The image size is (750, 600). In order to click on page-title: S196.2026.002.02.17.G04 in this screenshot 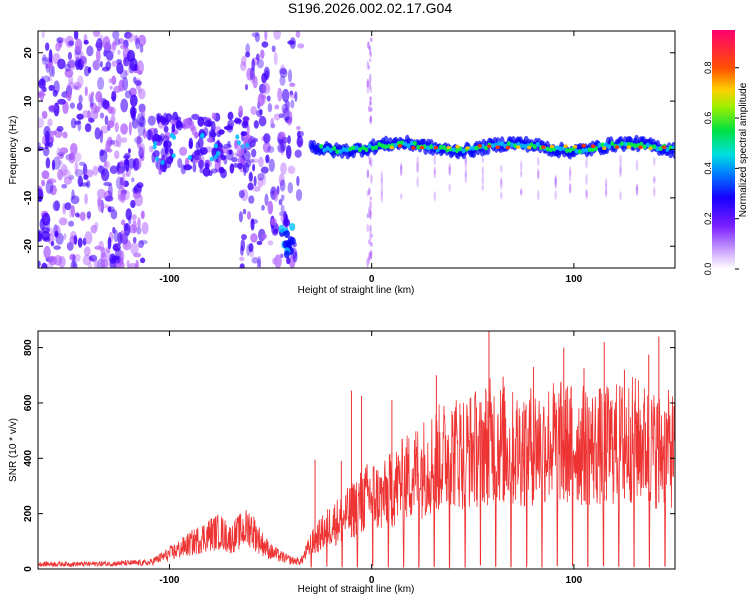, I will do `click(370, 8)`.